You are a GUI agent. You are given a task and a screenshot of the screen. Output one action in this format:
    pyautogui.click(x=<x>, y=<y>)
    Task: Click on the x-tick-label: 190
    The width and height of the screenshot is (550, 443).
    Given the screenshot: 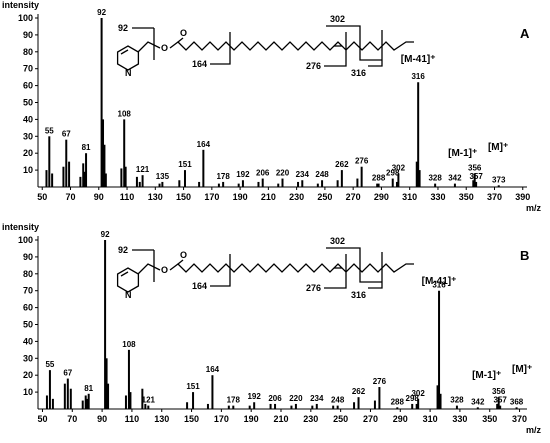 What is the action you would take?
    pyautogui.click(x=240, y=197)
    